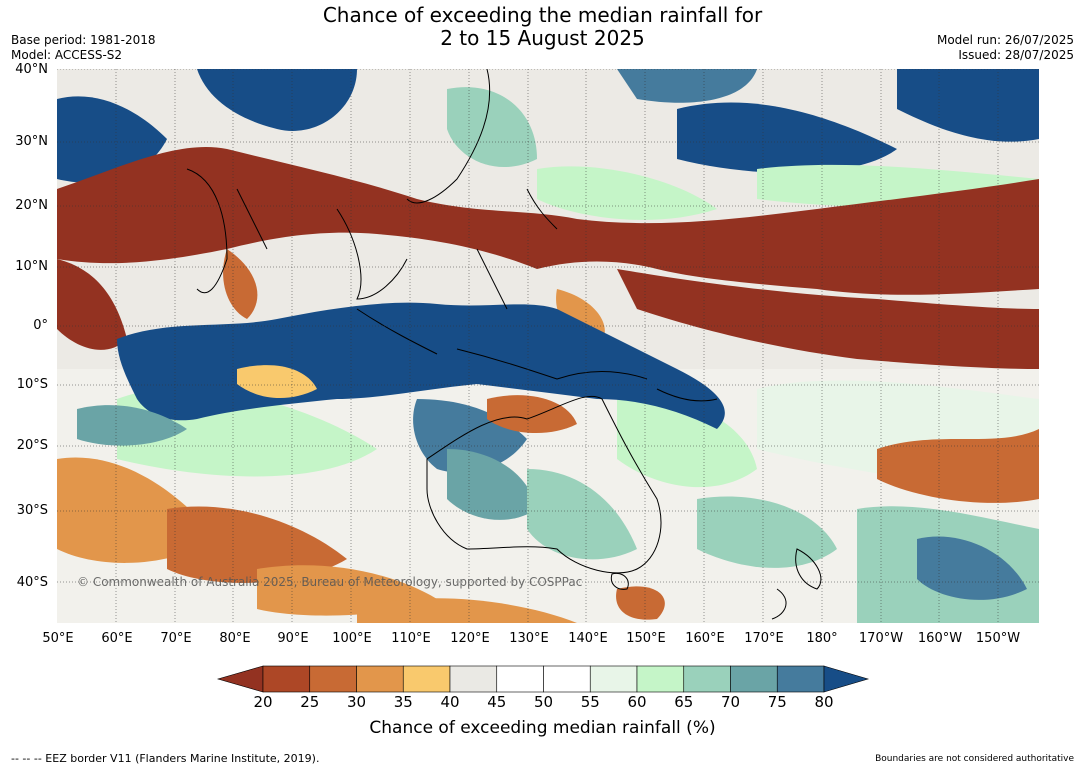 Image resolution: width=1085 pixels, height=770 pixels. Describe the element at coordinates (497, 702) in the screenshot. I see `colorbar-tick-label: 45` at that location.